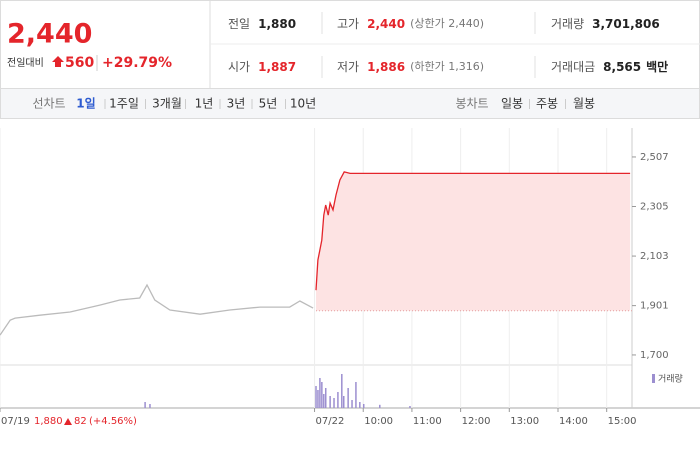 This screenshot has height=450, width=700. What do you see at coordinates (447, 66) in the screenshot?
I see `stat-note: (하한가 1,316)` at bounding box center [447, 66].